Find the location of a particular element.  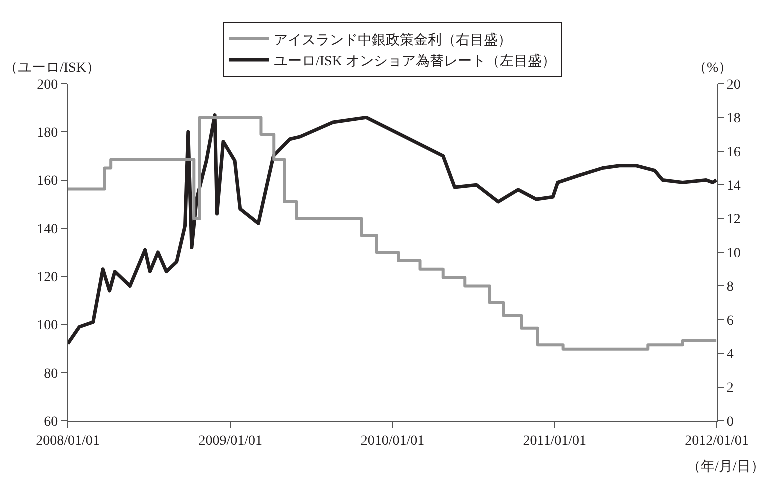

y2-tick-label: 4 is located at coordinates (730, 355).